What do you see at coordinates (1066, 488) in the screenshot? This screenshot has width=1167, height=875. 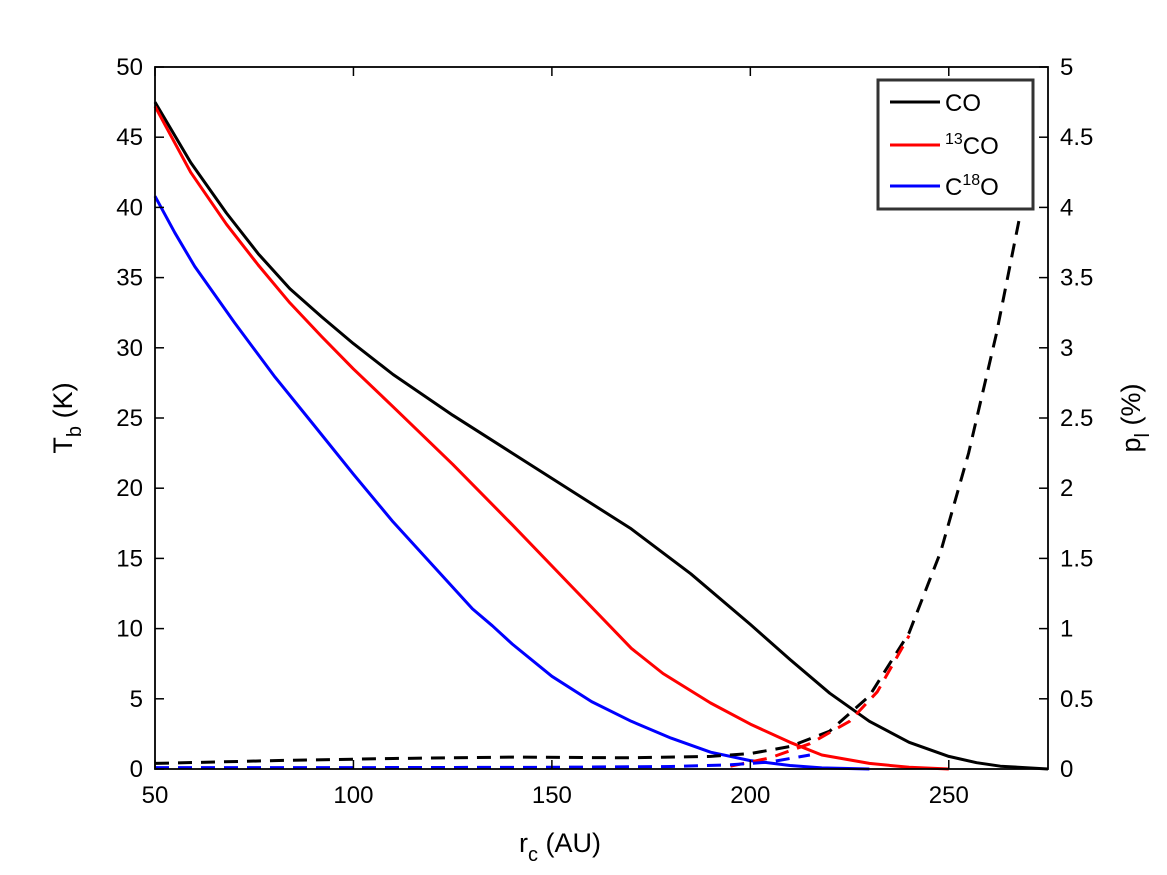 I see `y-right-tick-label: 2` at bounding box center [1066, 488].